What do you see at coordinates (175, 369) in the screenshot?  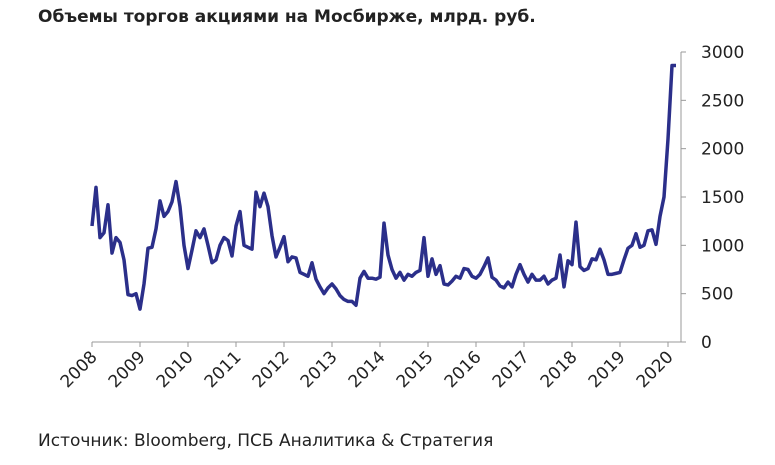 I see `x-tick-label: 2010` at bounding box center [175, 369].